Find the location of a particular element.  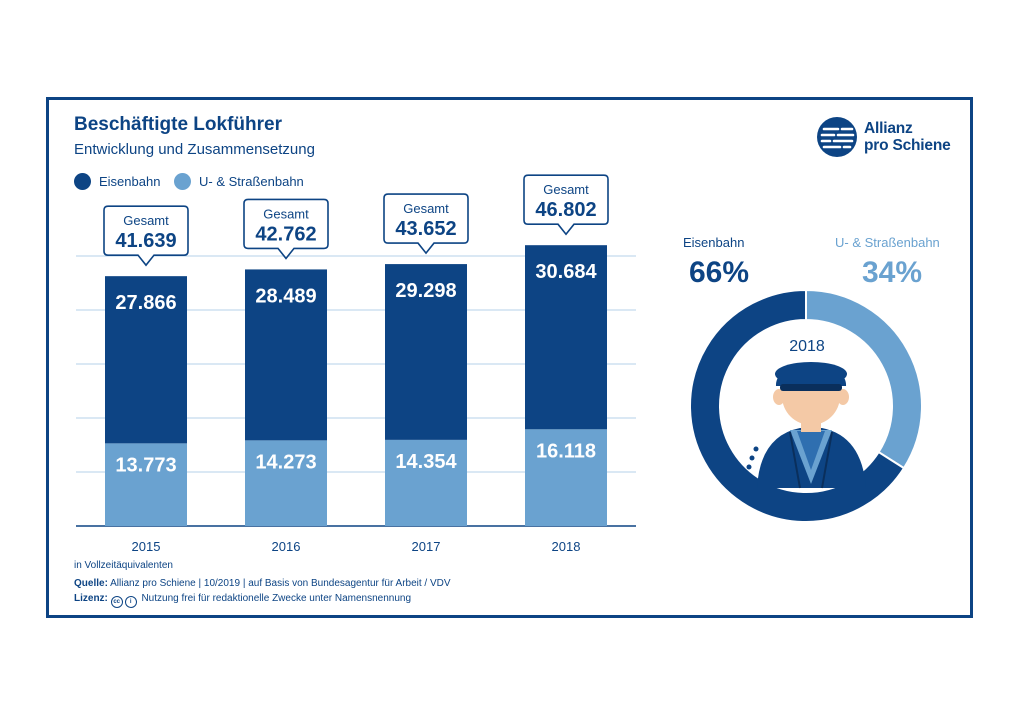

total-callout-value: 46.802 is located at coordinates (565, 210).